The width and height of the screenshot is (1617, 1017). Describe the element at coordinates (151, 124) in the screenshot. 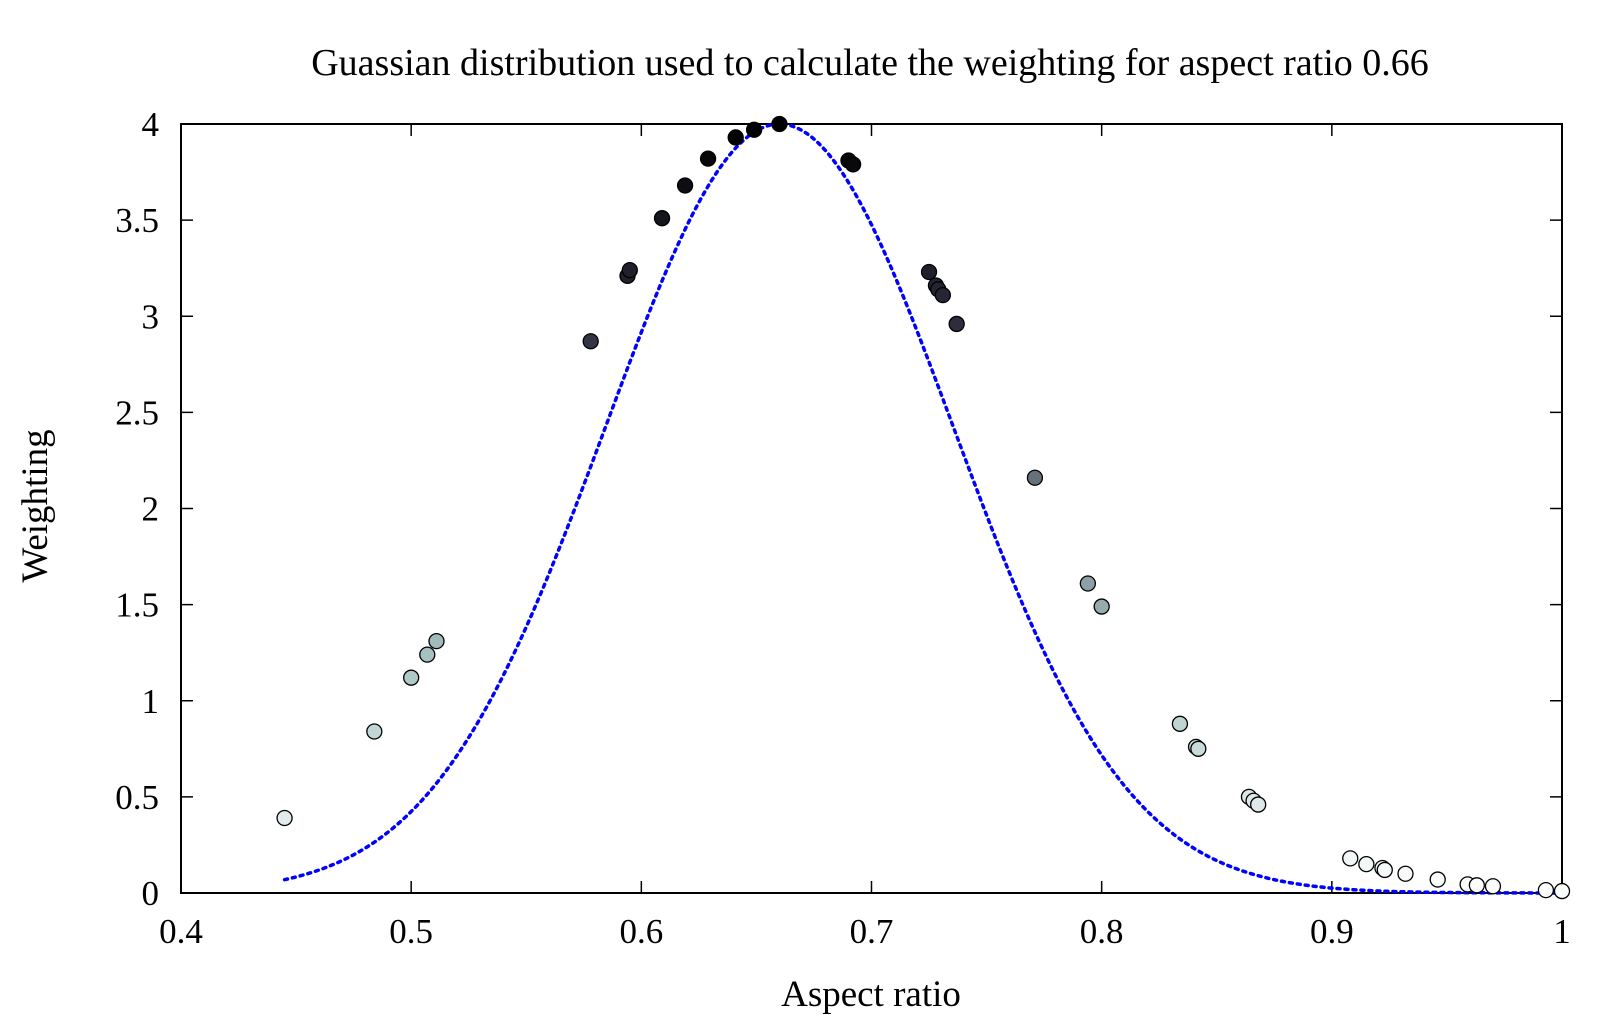

I see `y-tick-label: 4` at that location.